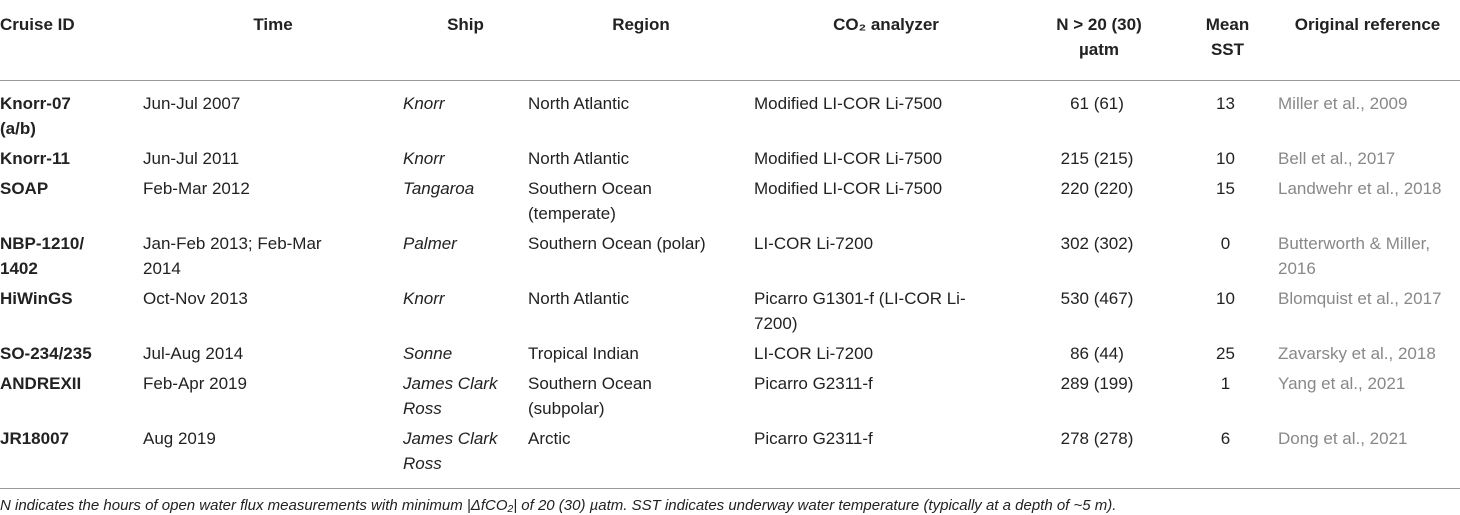 The width and height of the screenshot is (1460, 515). Describe the element at coordinates (1337, 158) in the screenshot. I see `table-cell: Bell et al., 2017` at that location.